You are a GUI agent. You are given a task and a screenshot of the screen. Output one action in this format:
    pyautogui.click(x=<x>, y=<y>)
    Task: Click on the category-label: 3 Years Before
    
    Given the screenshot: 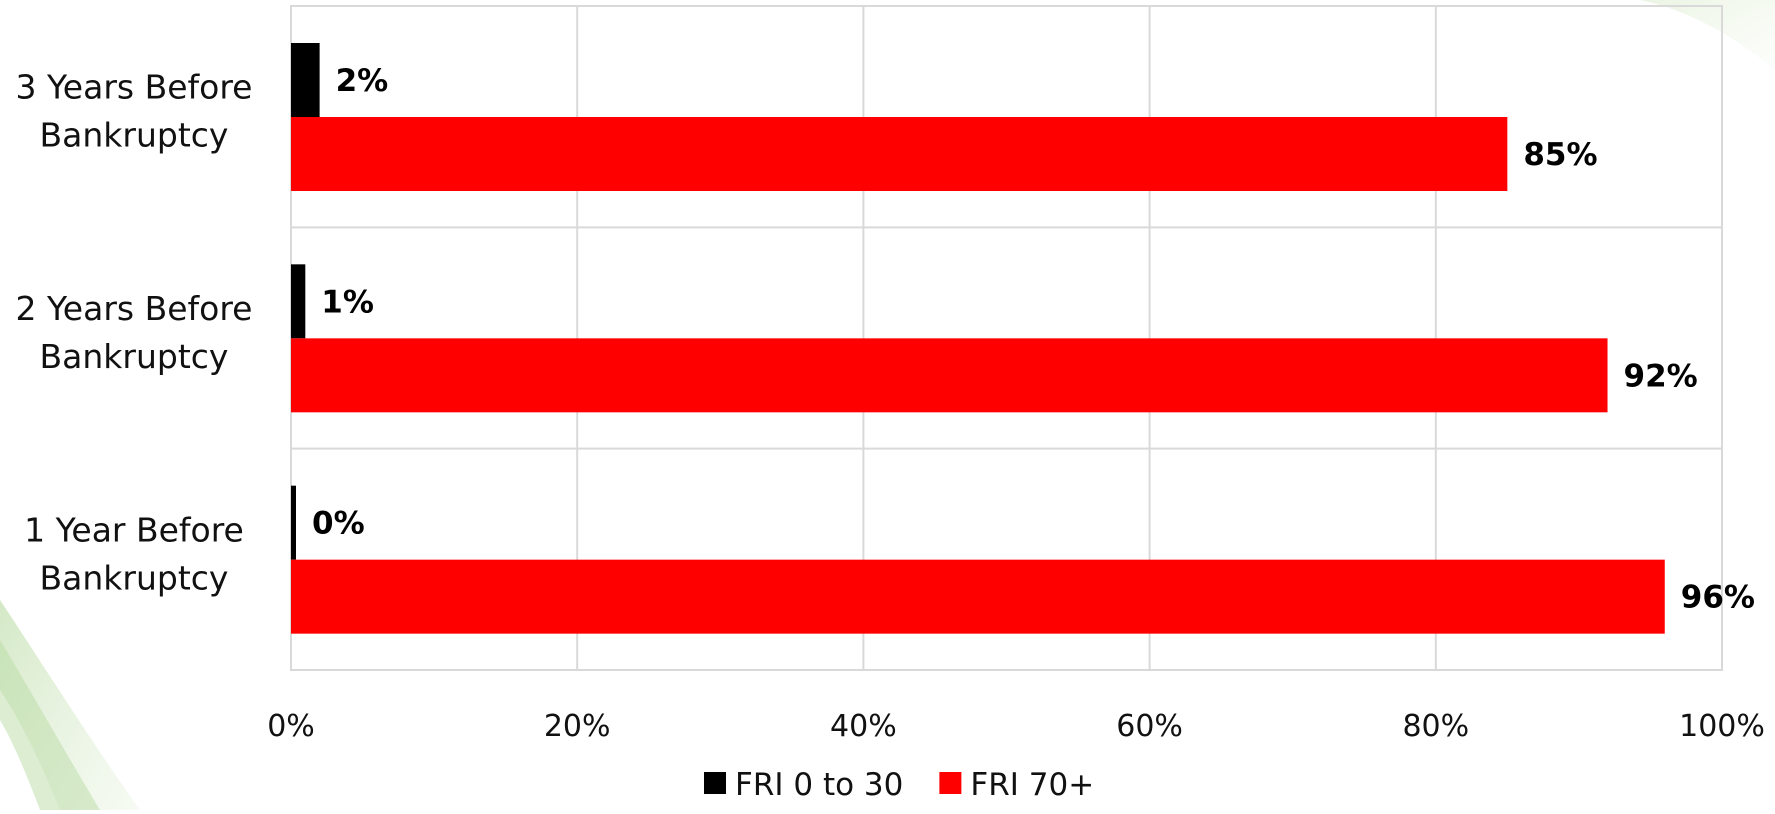 What is the action you would take?
    pyautogui.click(x=134, y=87)
    